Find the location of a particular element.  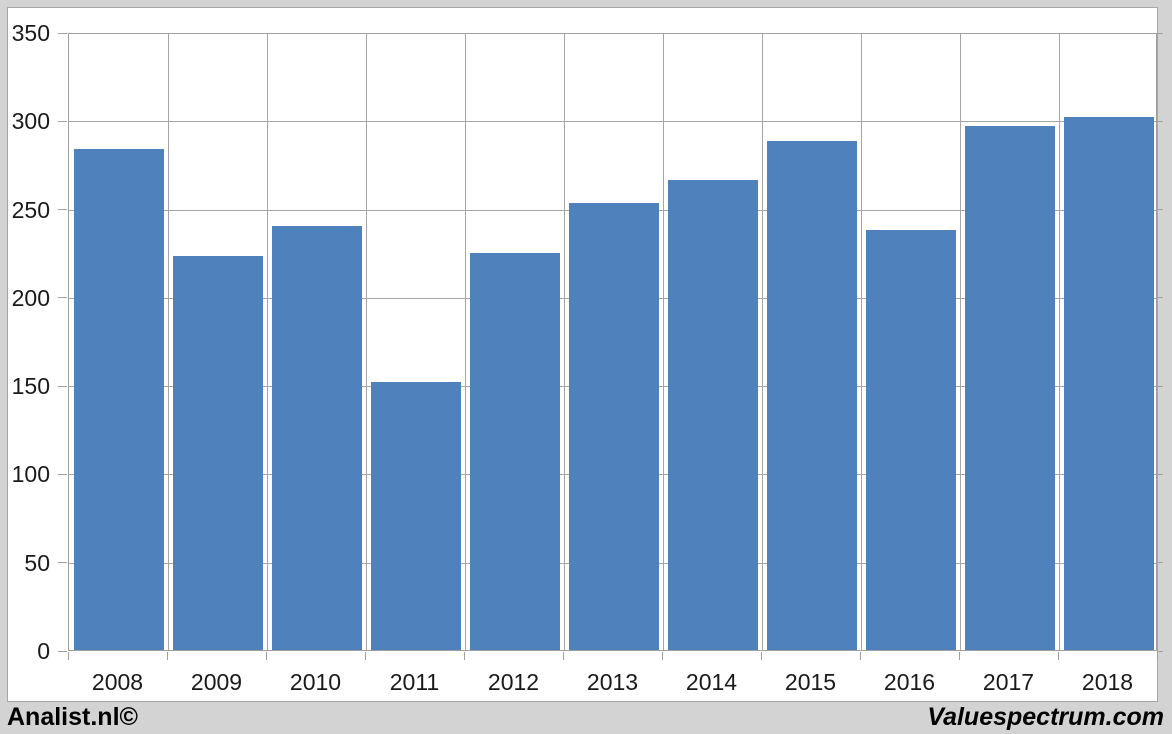

bar-2018 is located at coordinates (1108, 383).